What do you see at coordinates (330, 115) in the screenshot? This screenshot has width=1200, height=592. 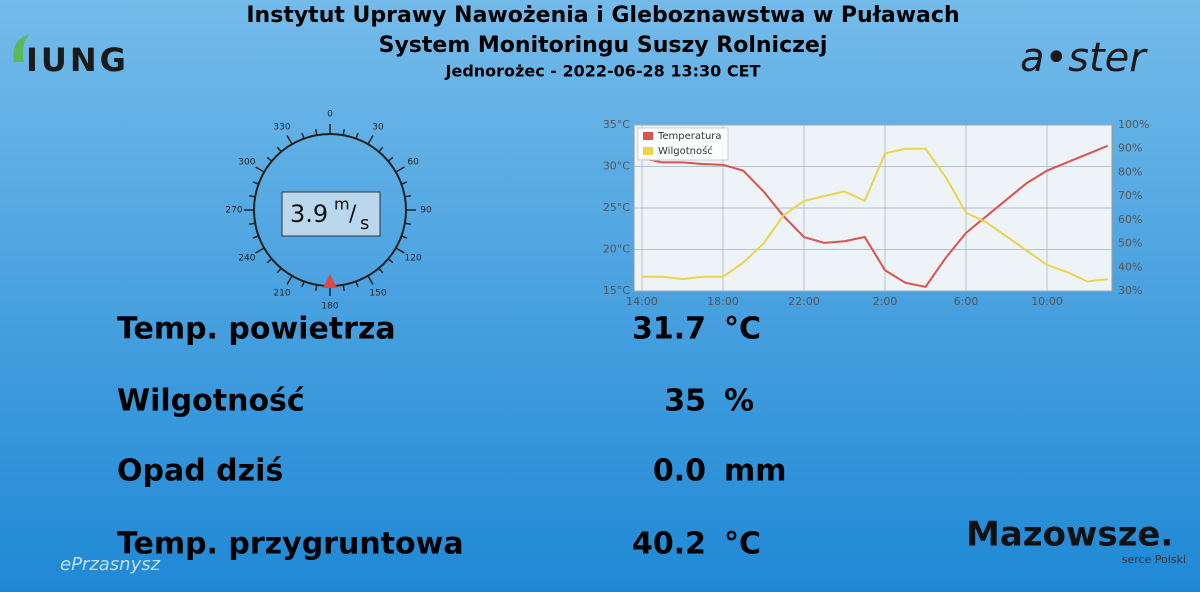 I see `compass-label: 0` at bounding box center [330, 115].